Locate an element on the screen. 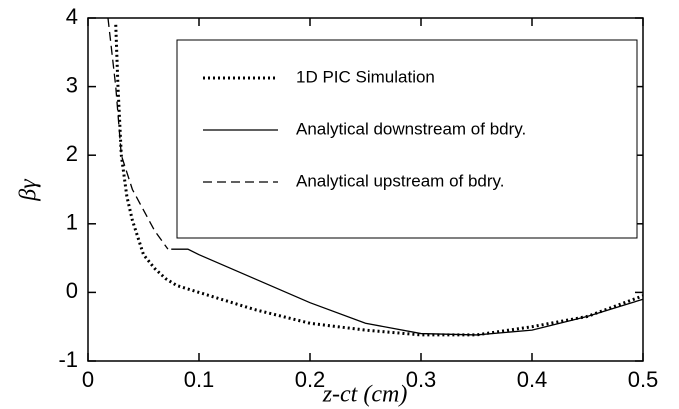 The width and height of the screenshot is (679, 409). y-tick-label: 1 is located at coordinates (72, 222).